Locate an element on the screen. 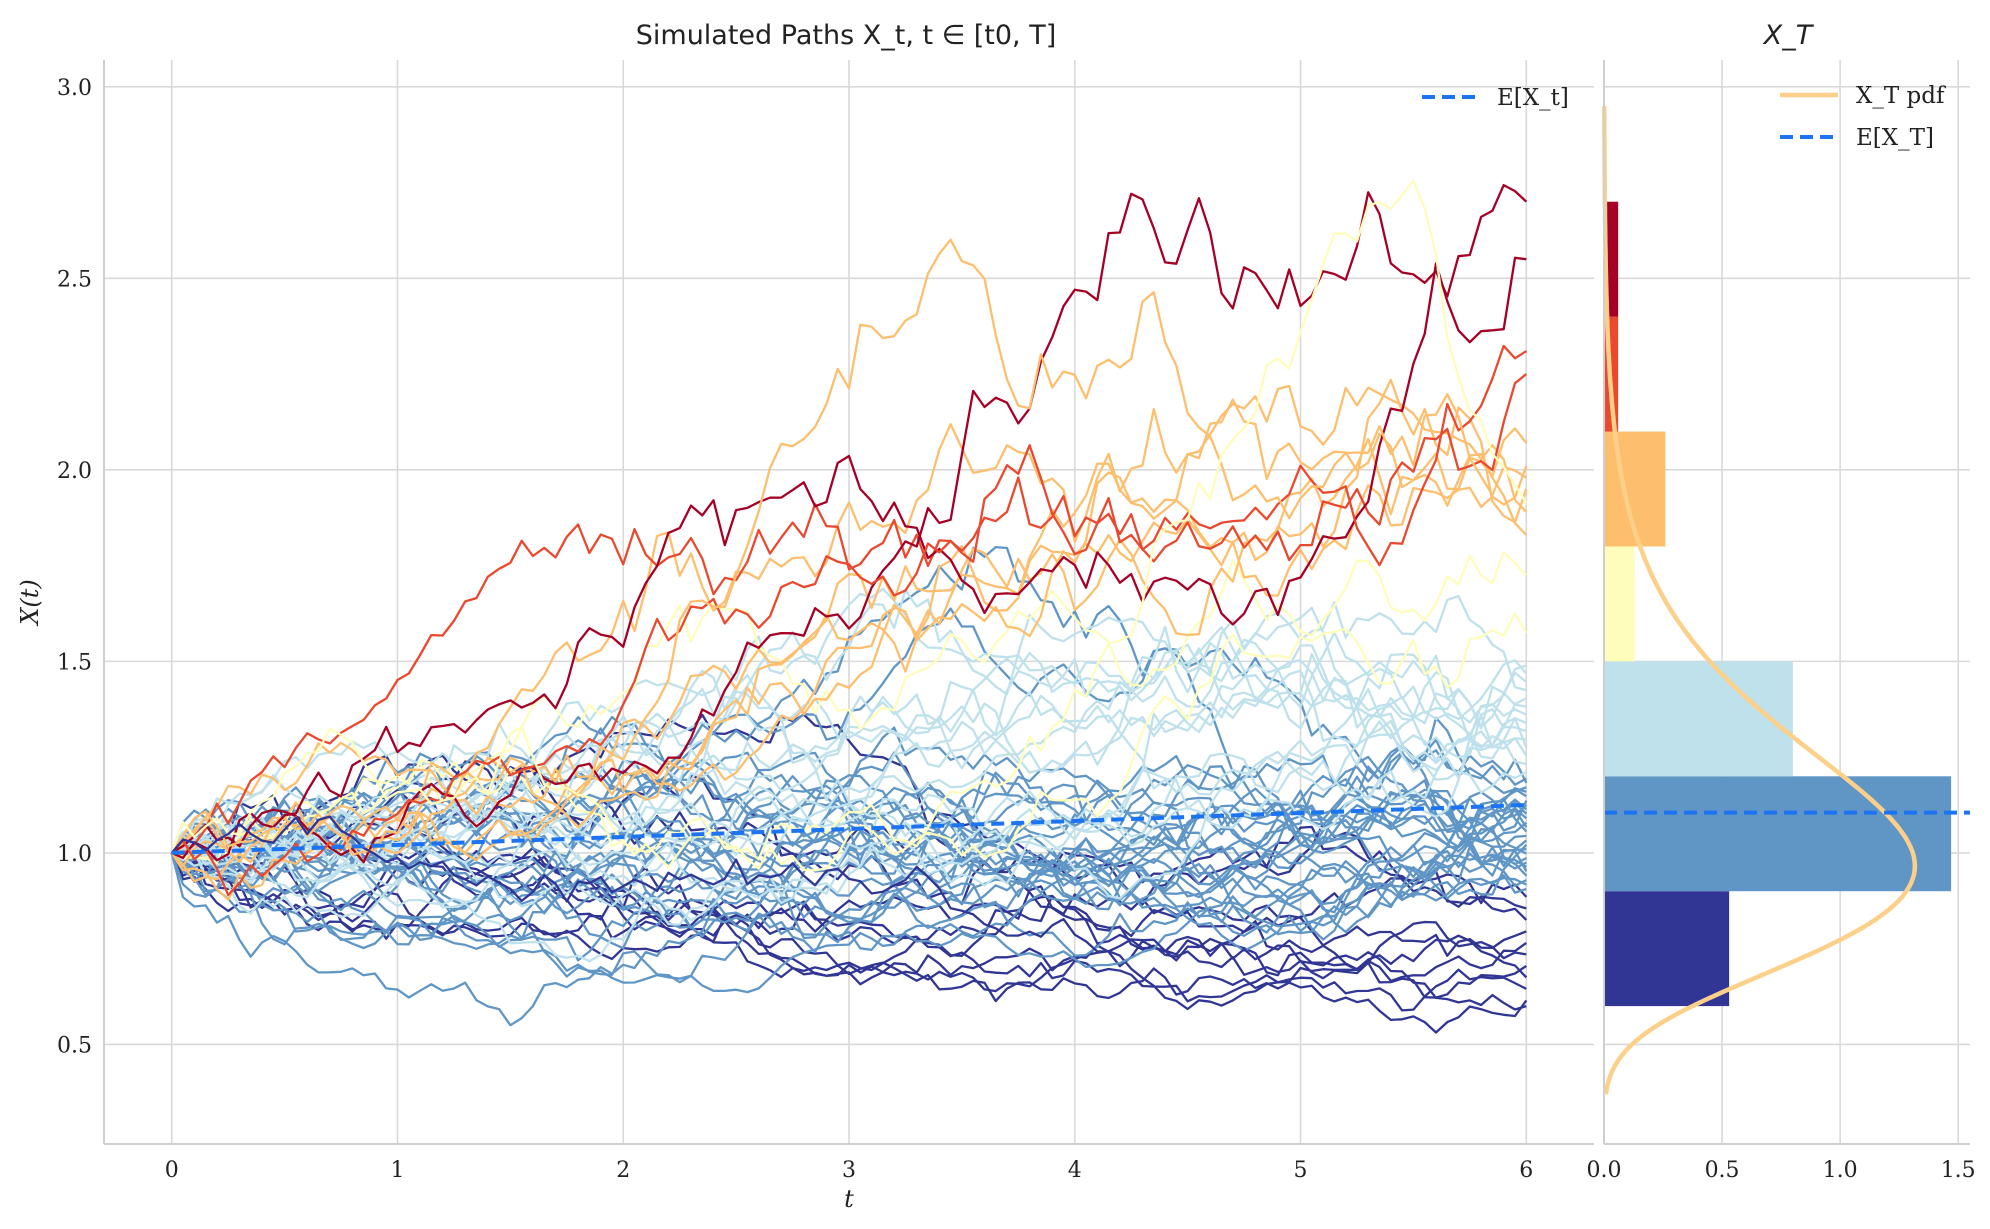  y-tick-label: 1.5 is located at coordinates (74, 662).